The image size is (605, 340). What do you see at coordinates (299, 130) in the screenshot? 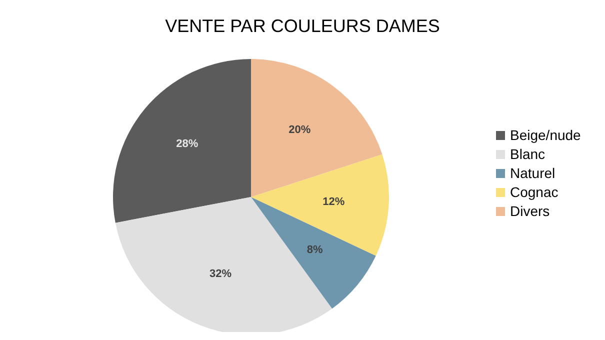
I see `data-label: 20%` at bounding box center [299, 130].